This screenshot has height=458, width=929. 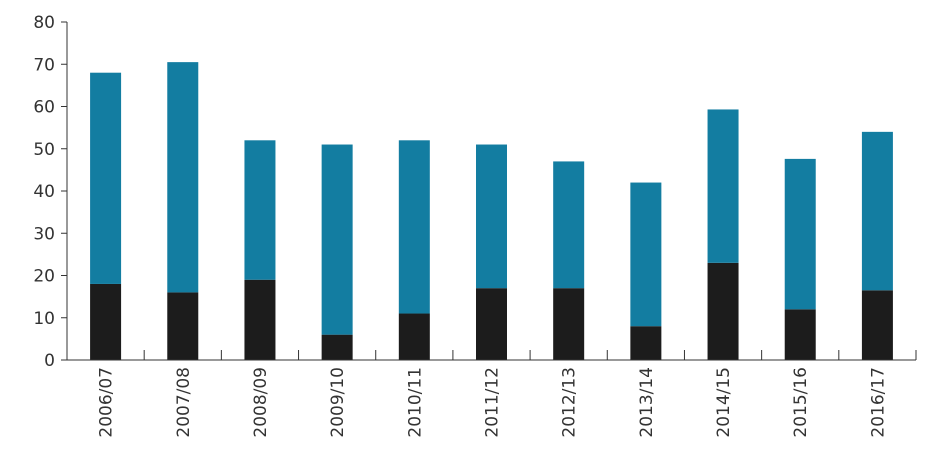 What do you see at coordinates (493, 402) in the screenshot?
I see `x-tick-label: 2011/12` at bounding box center [493, 402].